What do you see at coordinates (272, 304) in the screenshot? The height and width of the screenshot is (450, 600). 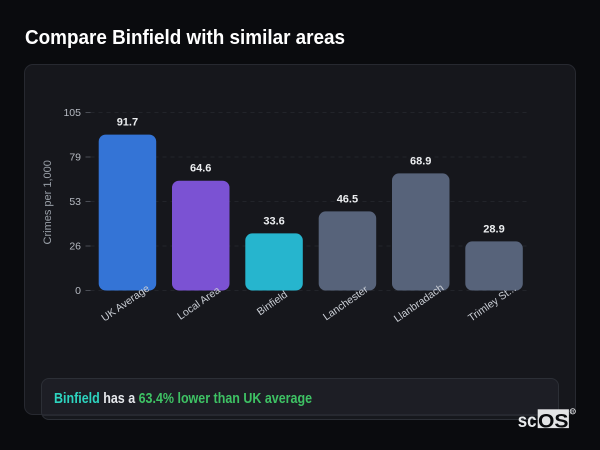 I see `svg-text: Binfield` at bounding box center [272, 304].